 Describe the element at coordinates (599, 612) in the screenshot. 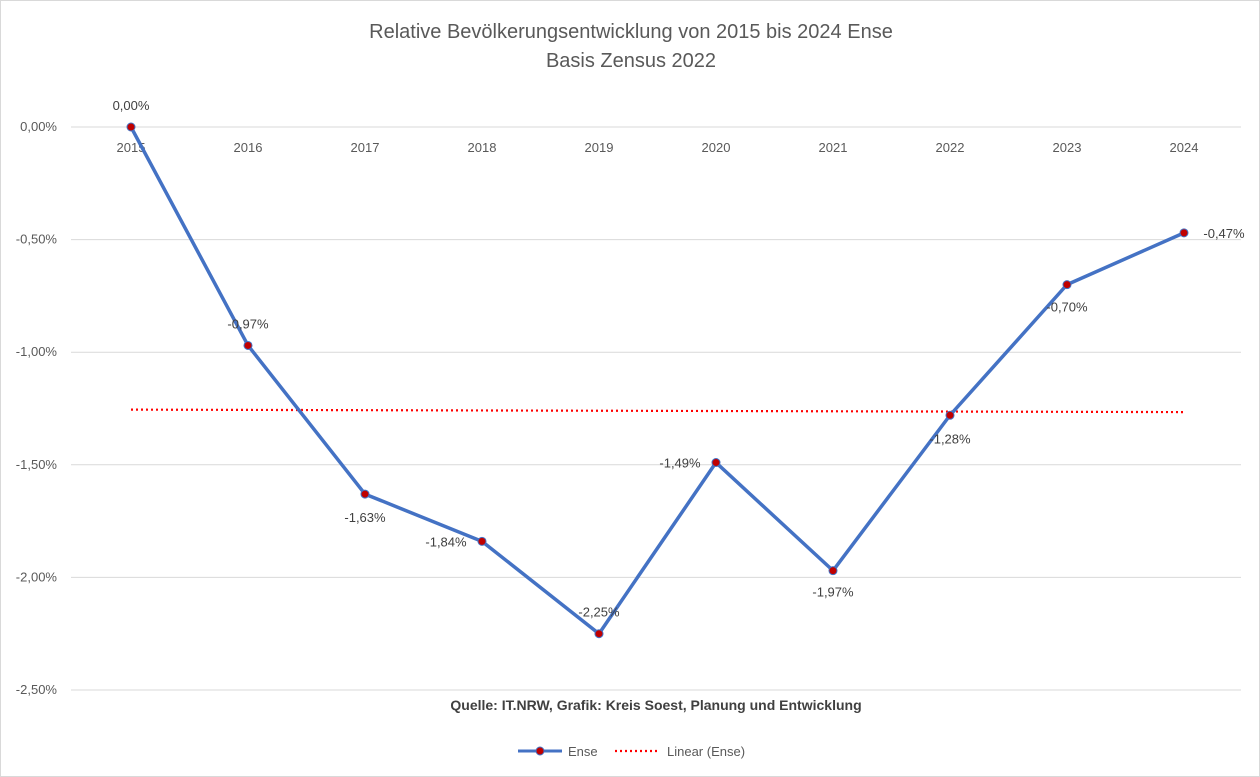

I see `data-label: -2,25%` at that location.